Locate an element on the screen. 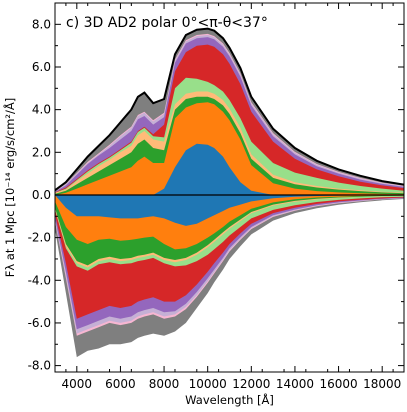 This screenshot has height=412, width=407. negative-blue-area is located at coordinates (229, 210).